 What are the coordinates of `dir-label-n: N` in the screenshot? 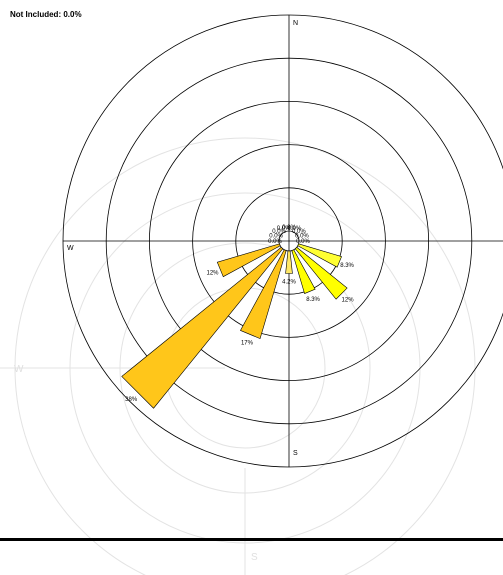 It's located at (295, 23).